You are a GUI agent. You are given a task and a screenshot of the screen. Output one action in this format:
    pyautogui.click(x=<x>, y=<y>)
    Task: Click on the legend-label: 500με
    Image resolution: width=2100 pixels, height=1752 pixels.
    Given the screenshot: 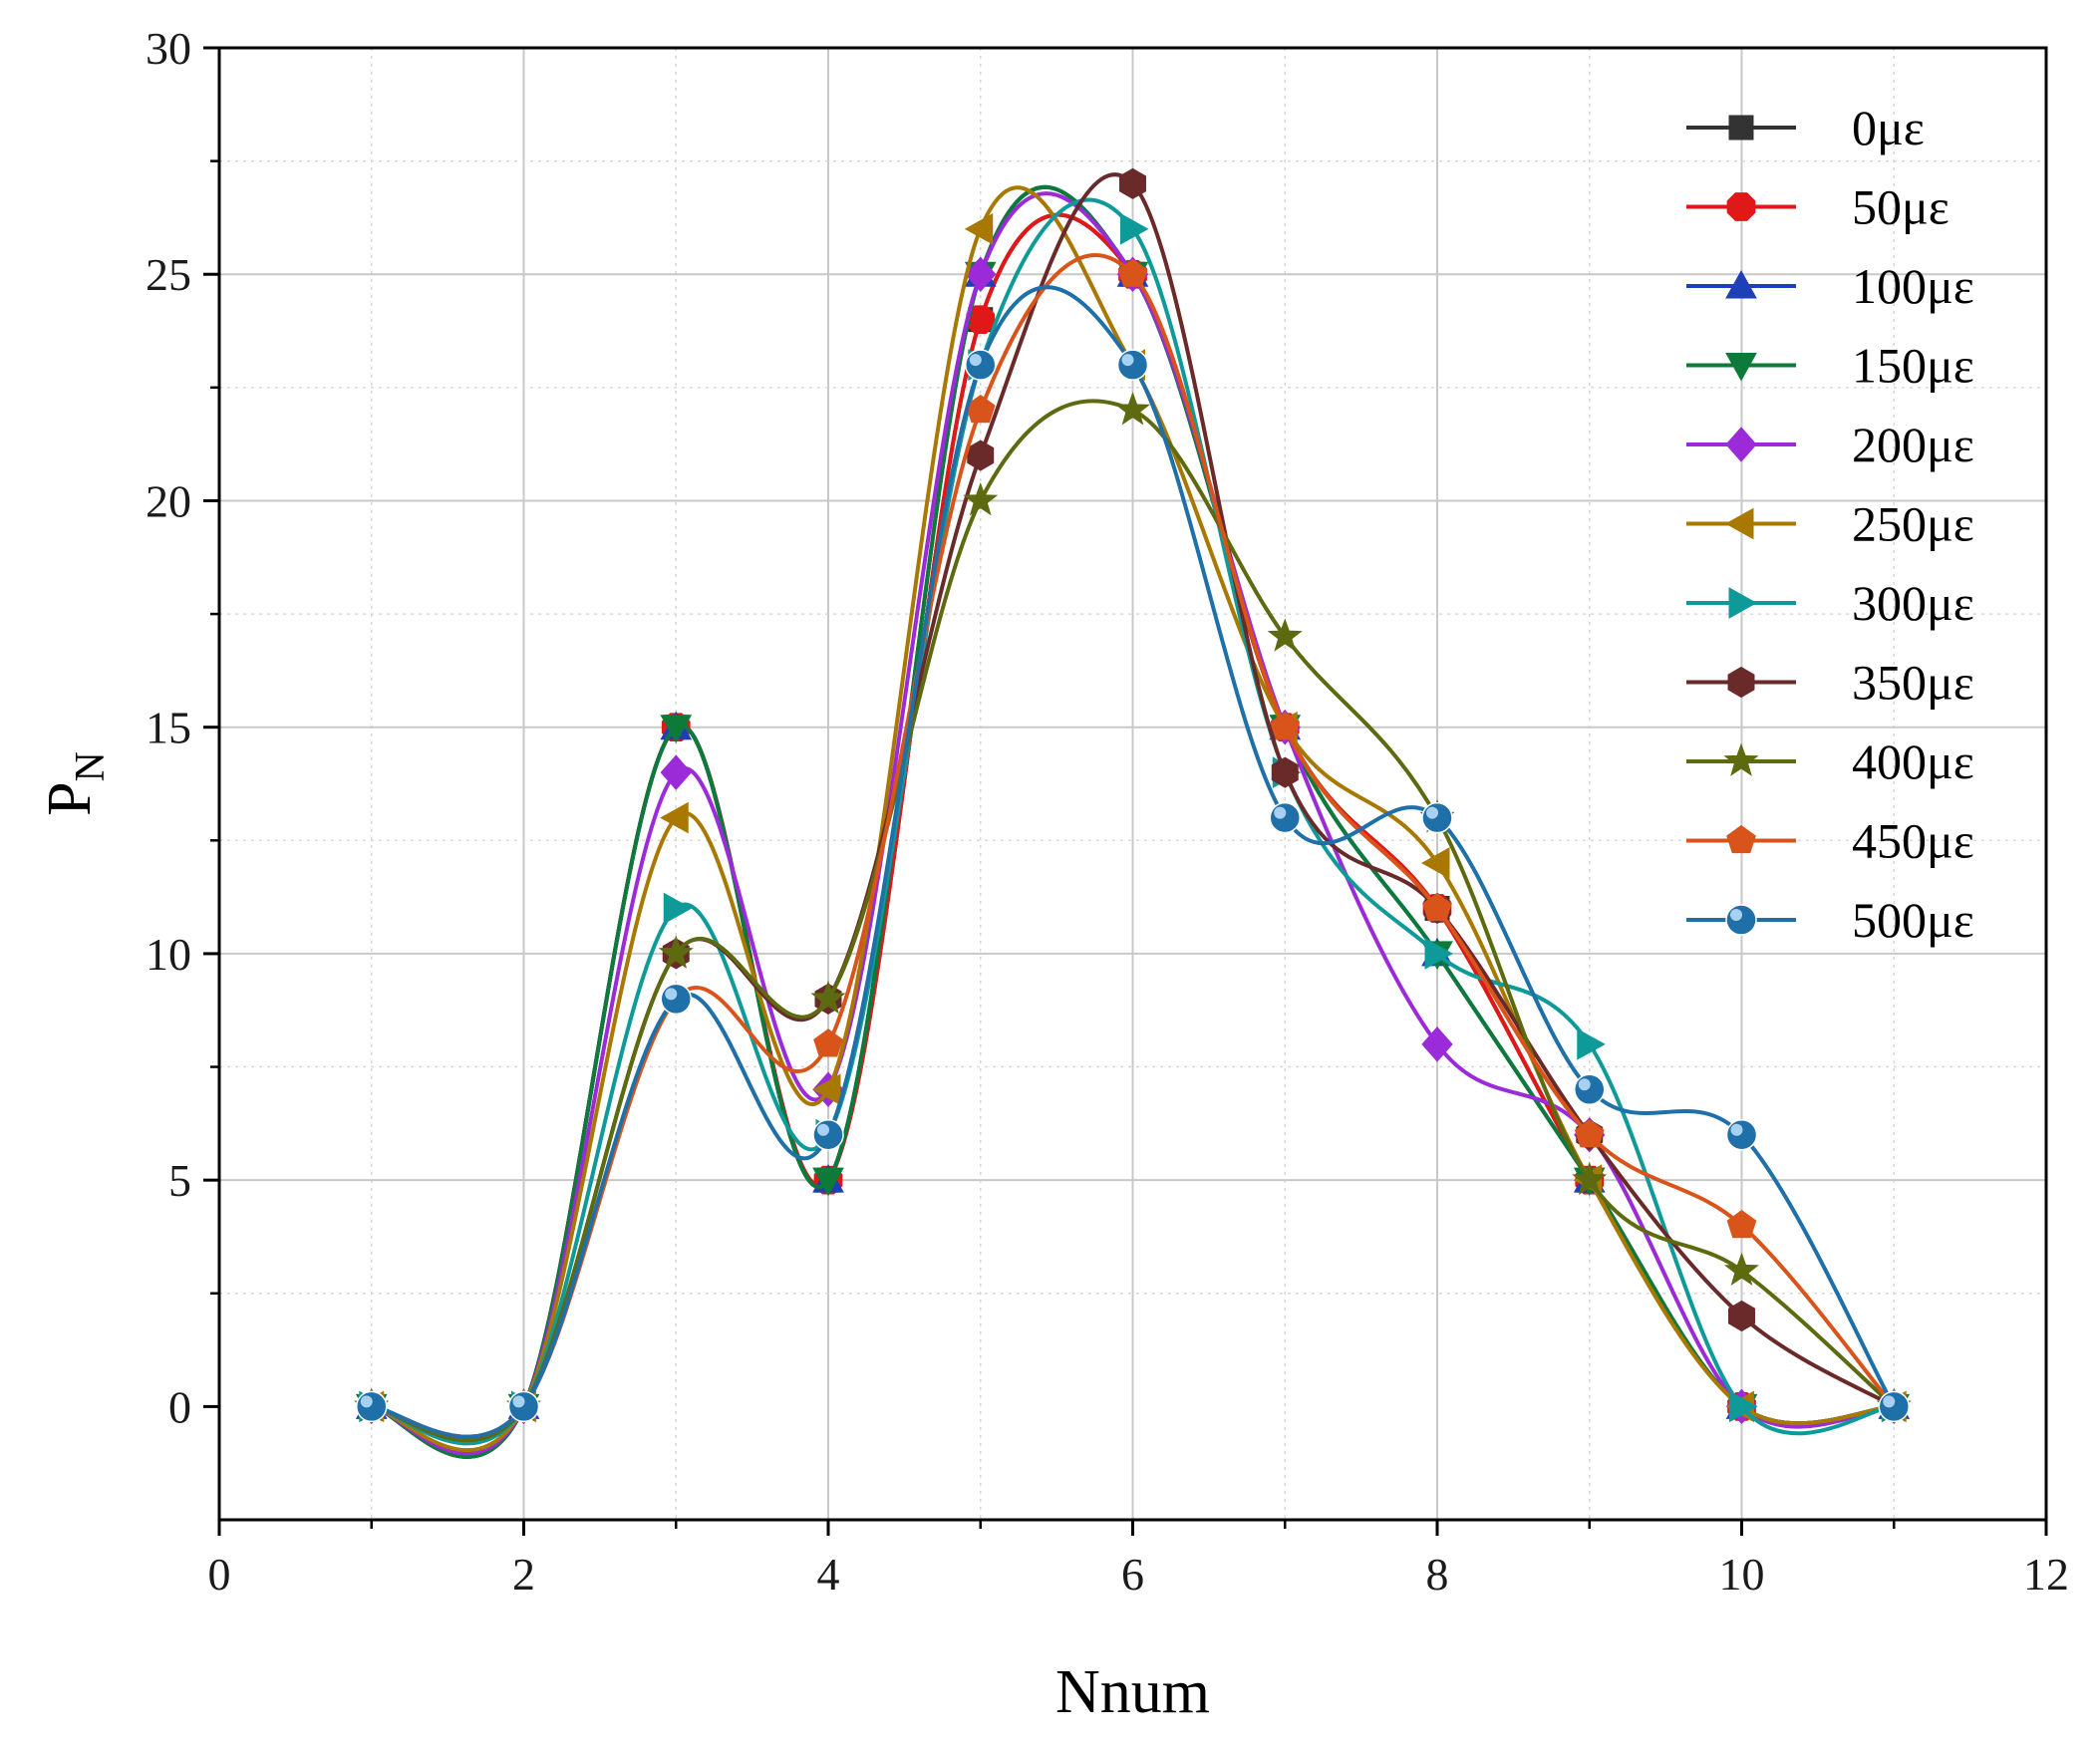 What is the action you would take?
    pyautogui.click(x=1913, y=920)
    